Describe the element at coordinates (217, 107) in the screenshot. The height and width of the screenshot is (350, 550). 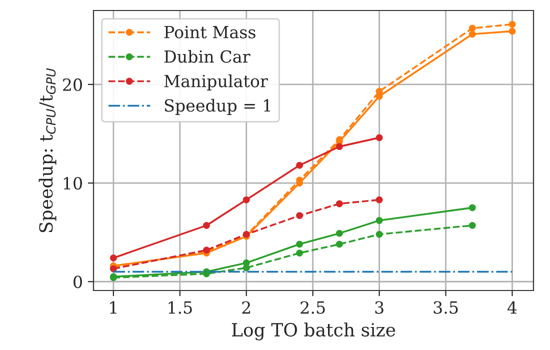
I see `legend-label: Speedup = 1` at that location.